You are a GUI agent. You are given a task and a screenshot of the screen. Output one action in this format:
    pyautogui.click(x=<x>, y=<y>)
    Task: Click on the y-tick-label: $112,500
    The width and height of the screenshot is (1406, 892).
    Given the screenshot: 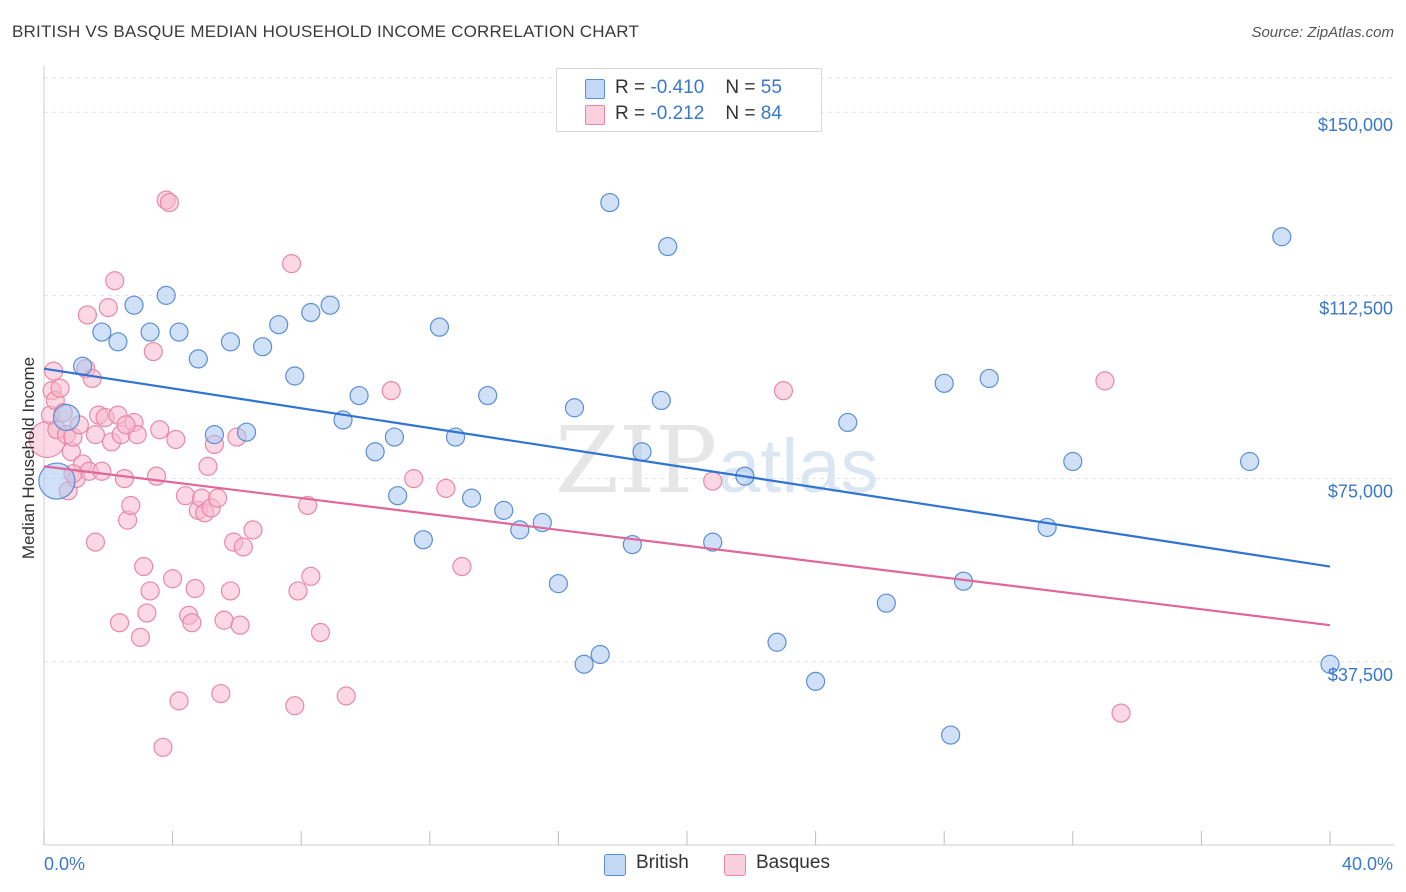 What is the action you would take?
    pyautogui.click(x=1356, y=308)
    